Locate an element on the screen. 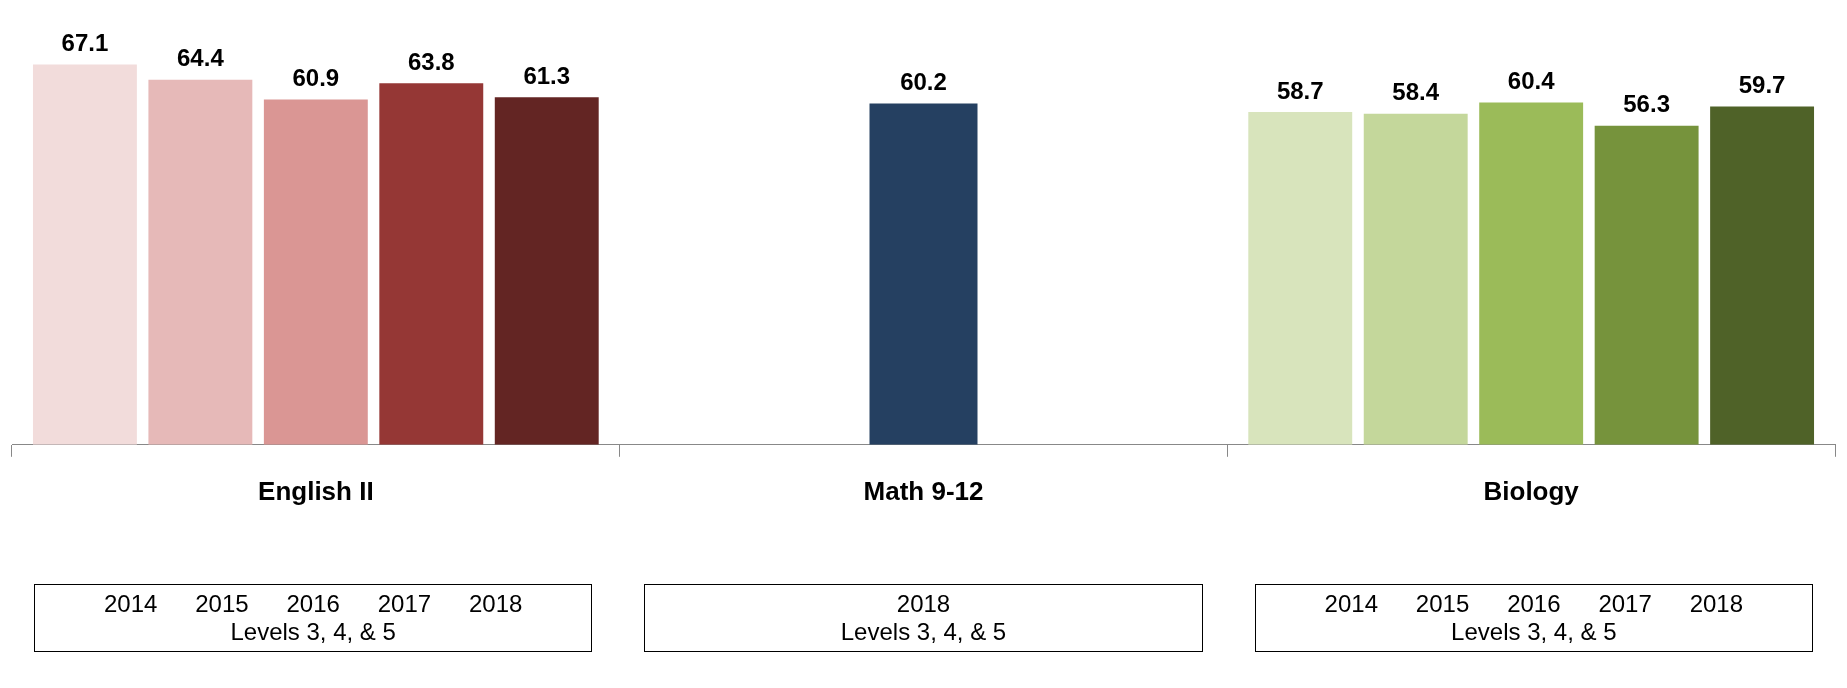 The height and width of the screenshot is (688, 1847). x-tick-label: Math 9-12 is located at coordinates (923, 490).